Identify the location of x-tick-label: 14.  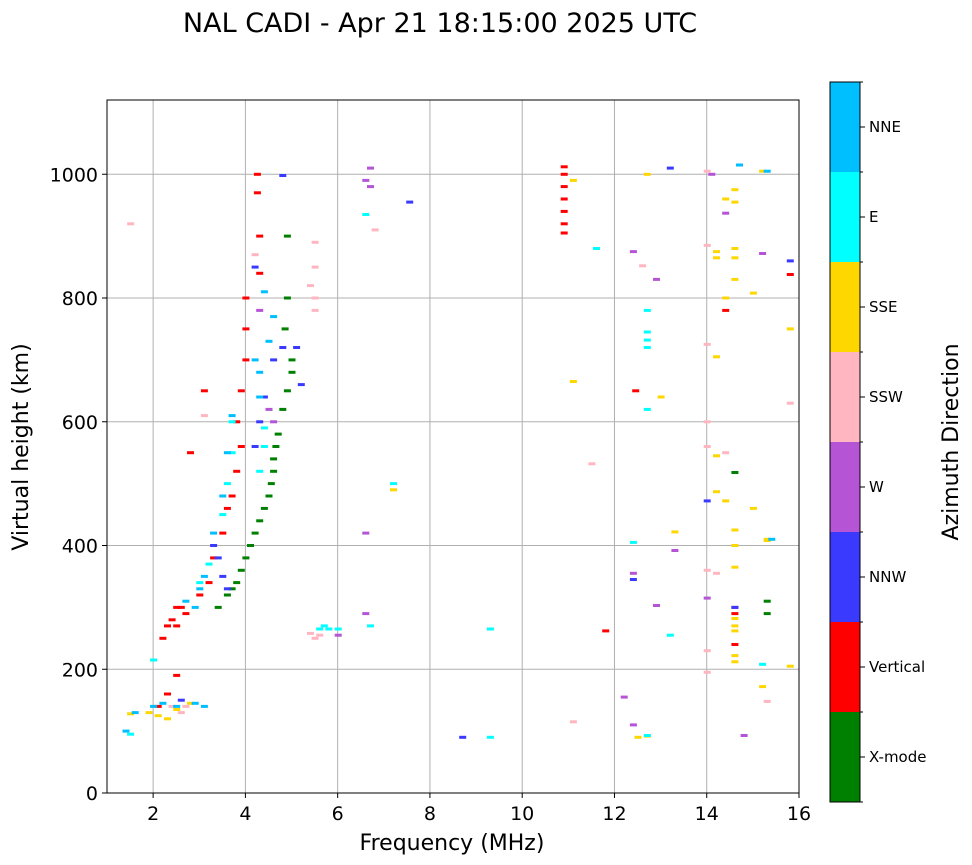
(707, 814).